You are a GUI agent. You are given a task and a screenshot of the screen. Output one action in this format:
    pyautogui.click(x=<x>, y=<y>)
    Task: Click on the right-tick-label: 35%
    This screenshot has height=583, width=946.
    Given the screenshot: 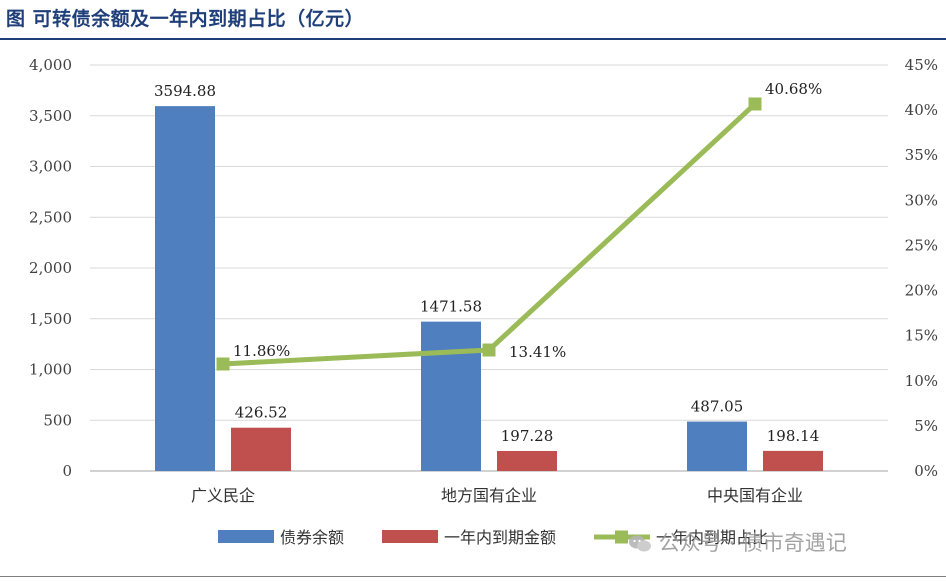 What is the action you would take?
    pyautogui.click(x=921, y=155)
    